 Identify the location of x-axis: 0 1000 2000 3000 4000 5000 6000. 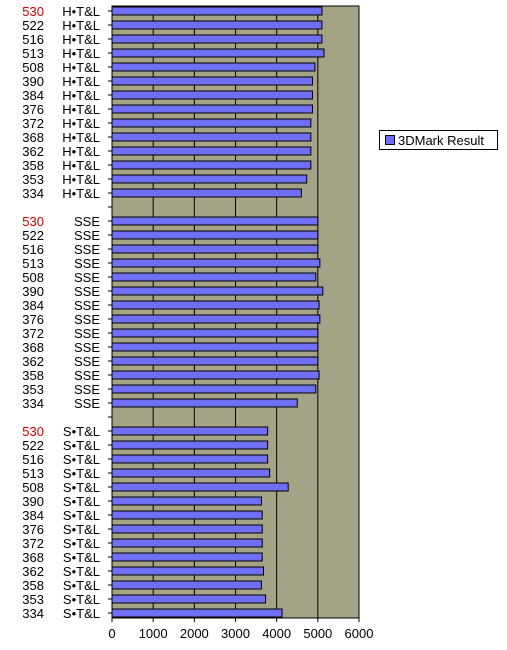
(240, 629).